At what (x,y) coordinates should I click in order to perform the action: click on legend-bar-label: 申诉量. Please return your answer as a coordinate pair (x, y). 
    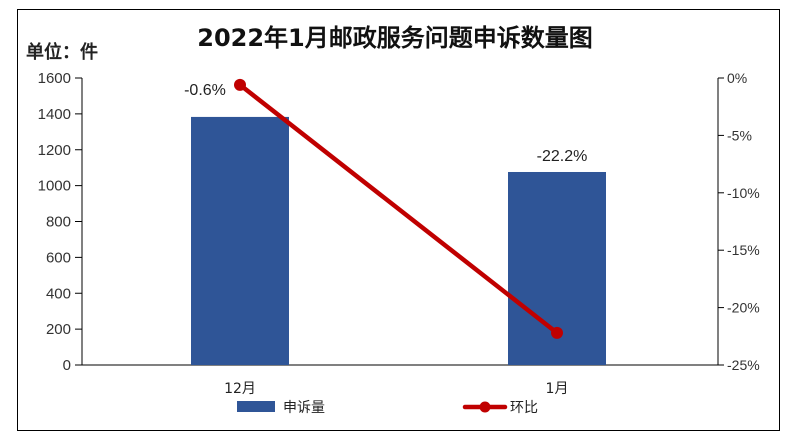
    Looking at the image, I should click on (304, 408).